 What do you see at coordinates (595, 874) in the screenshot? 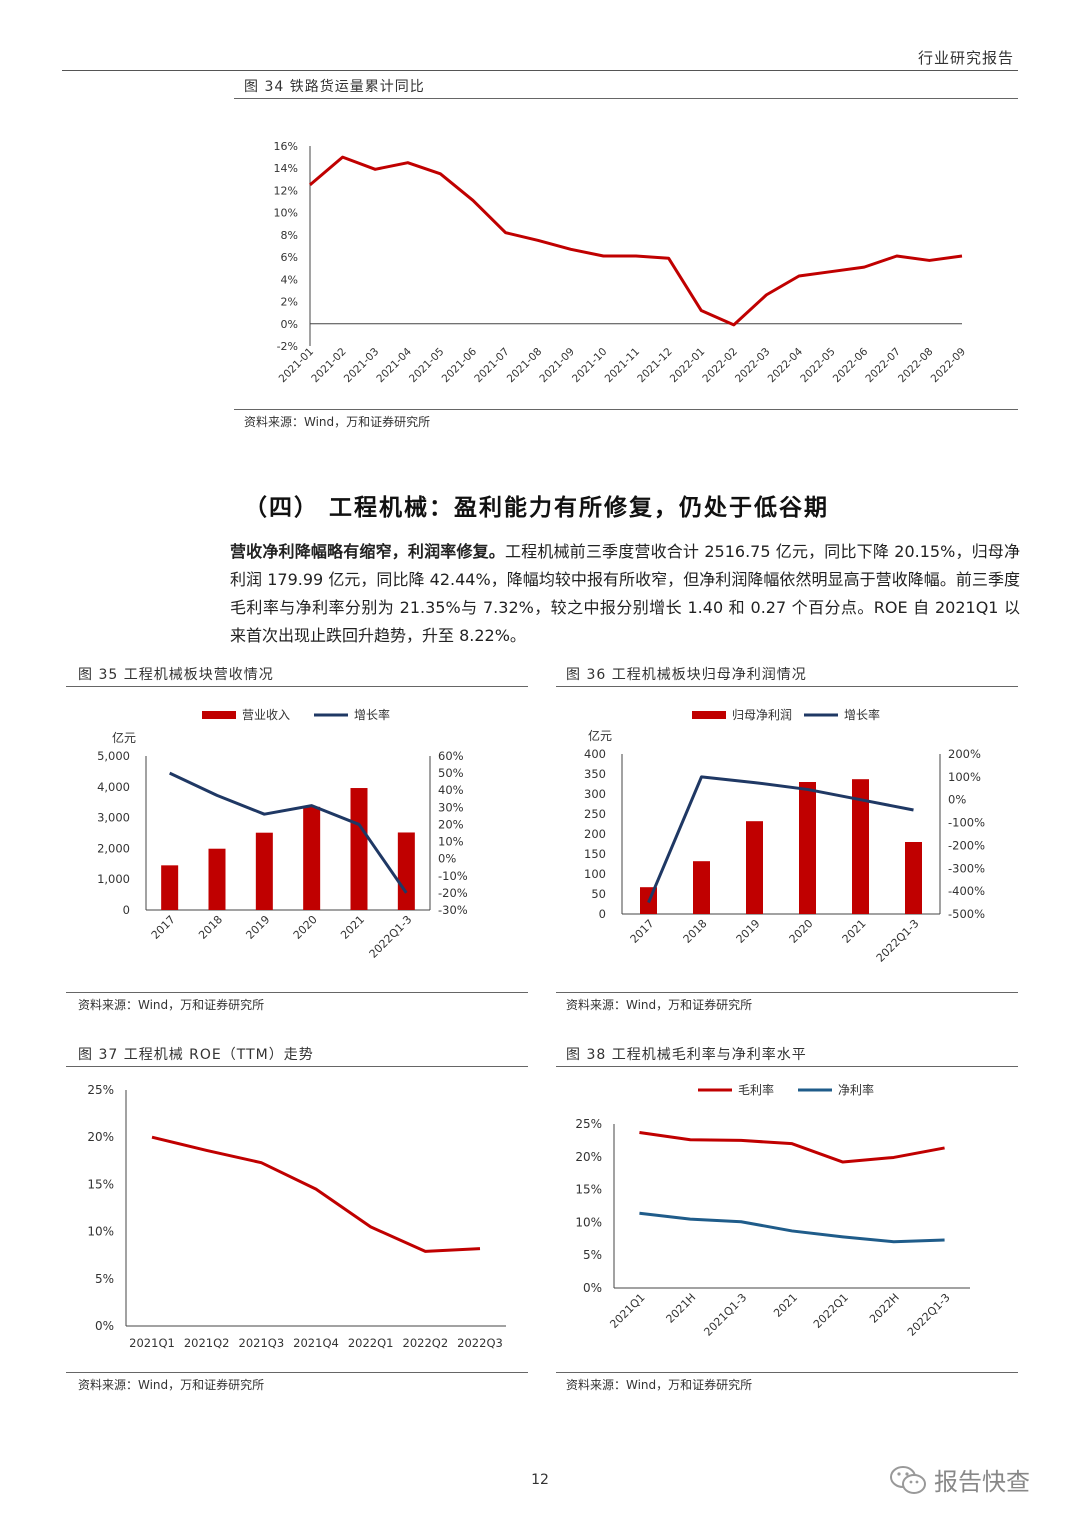
I see `fig36-left-tick: 100` at bounding box center [595, 874].